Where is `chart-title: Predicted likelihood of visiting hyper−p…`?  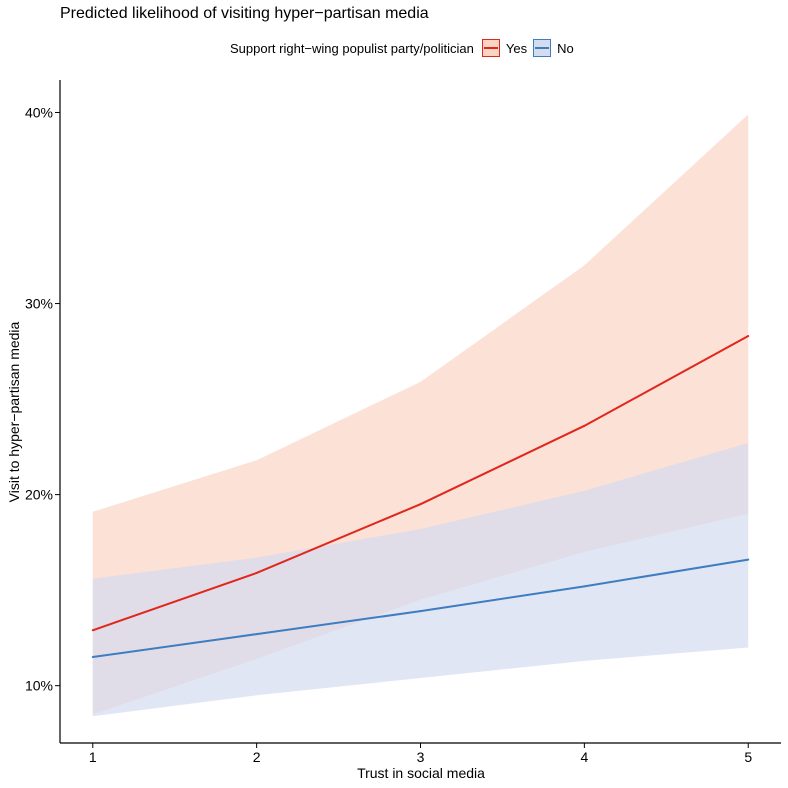
chart-title: Predicted likelihood of visiting hyper−p… is located at coordinates (244, 13).